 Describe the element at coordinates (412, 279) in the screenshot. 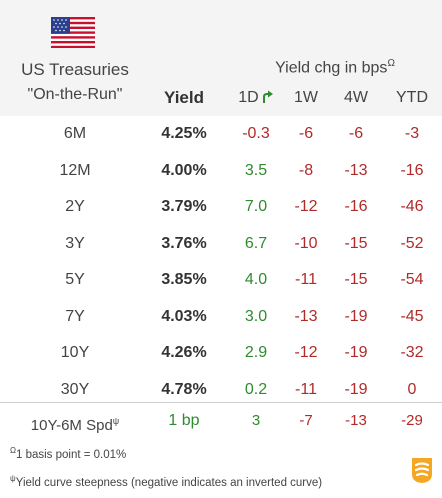

I see `change-ytd: -54` at that location.